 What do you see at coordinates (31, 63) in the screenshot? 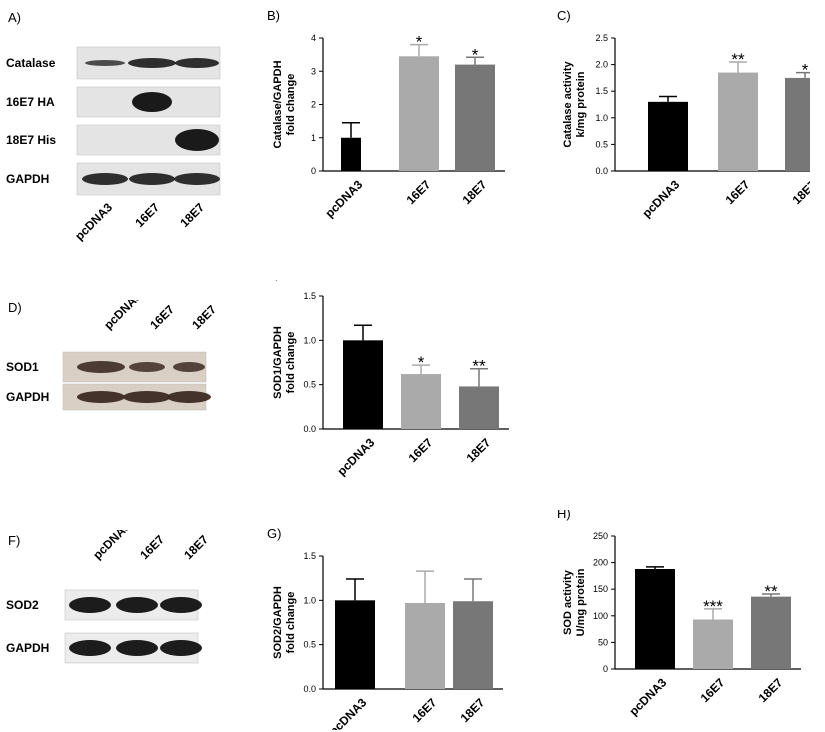
I see `blot-row-label: Catalase` at bounding box center [31, 63].